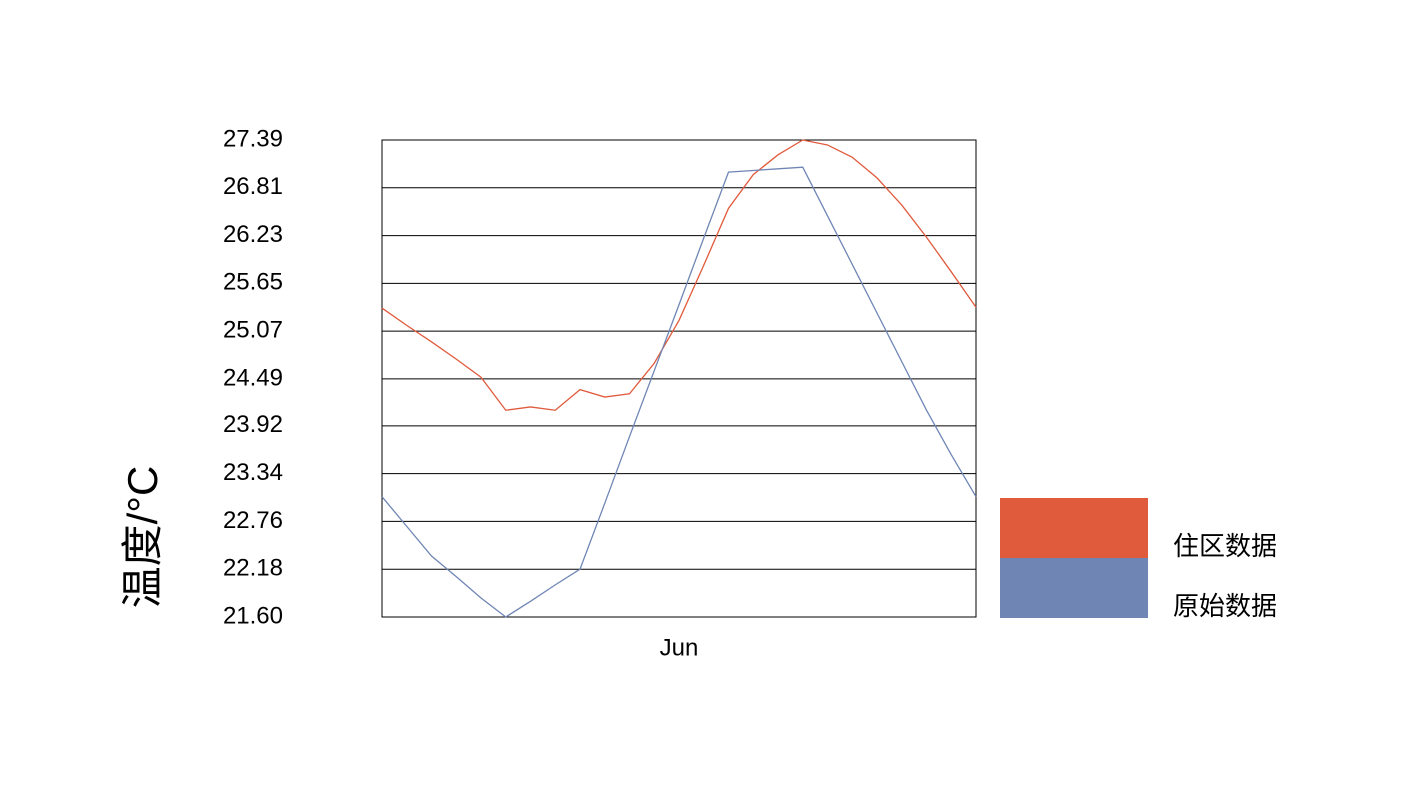  Describe the element at coordinates (253, 568) in the screenshot. I see `y-tick-label: 22.18` at that location.